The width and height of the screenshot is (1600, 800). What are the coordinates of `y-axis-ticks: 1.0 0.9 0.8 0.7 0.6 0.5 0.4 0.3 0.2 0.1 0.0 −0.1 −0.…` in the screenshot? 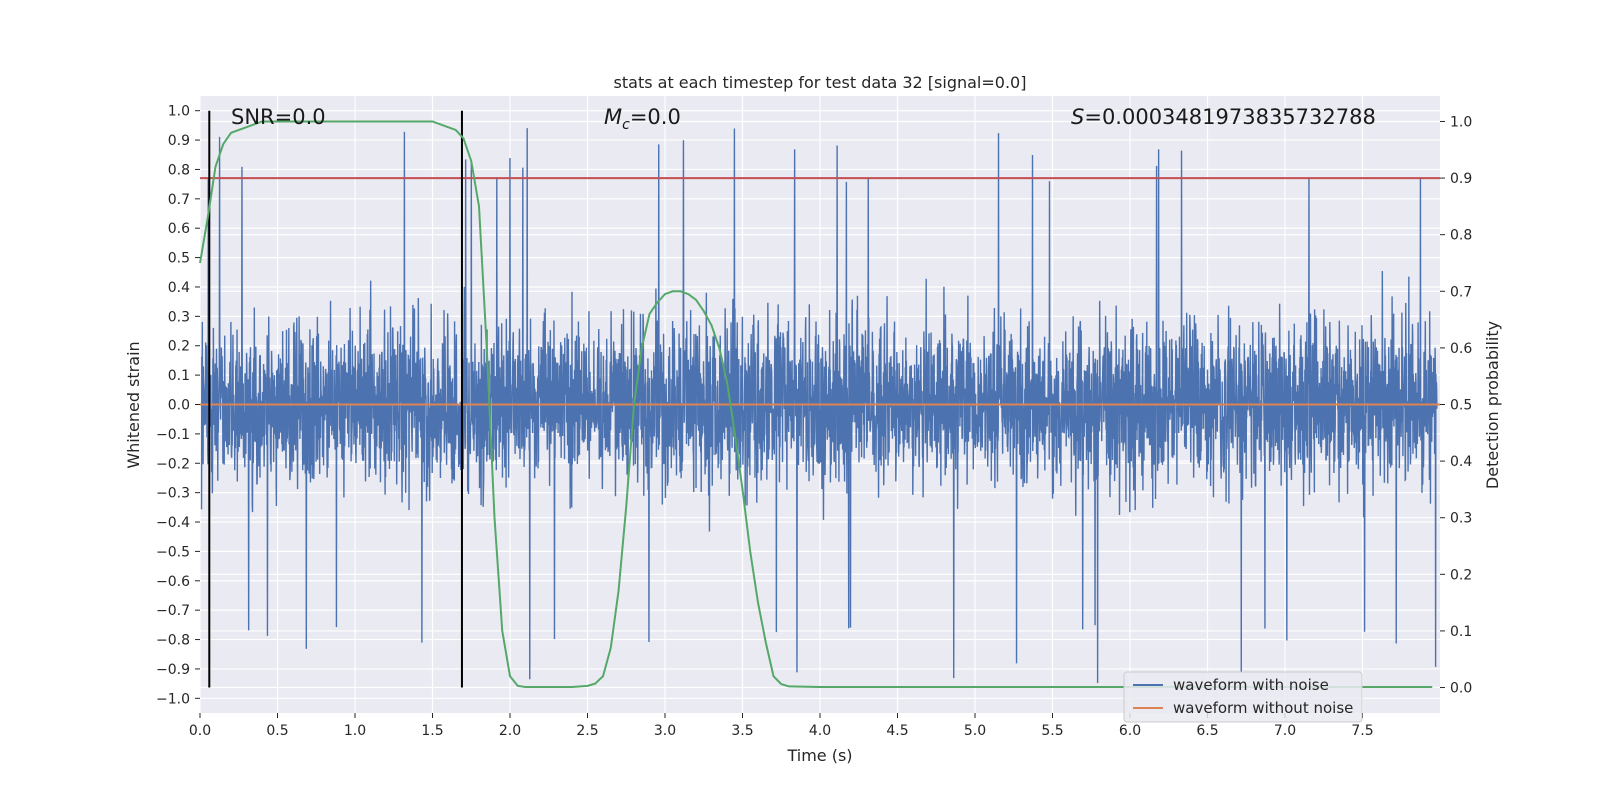 It's located at (178, 405).